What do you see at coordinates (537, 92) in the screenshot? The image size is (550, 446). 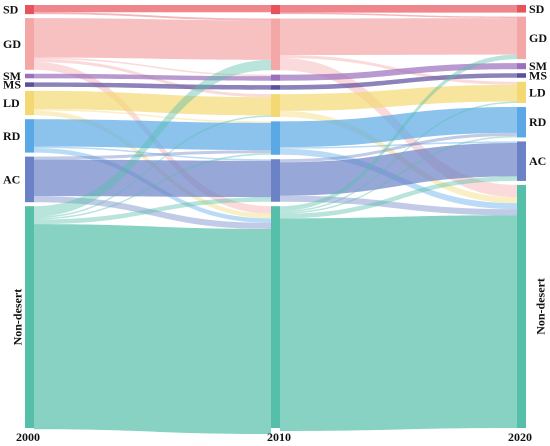 I see `label-ld-right: LD` at bounding box center [537, 92].